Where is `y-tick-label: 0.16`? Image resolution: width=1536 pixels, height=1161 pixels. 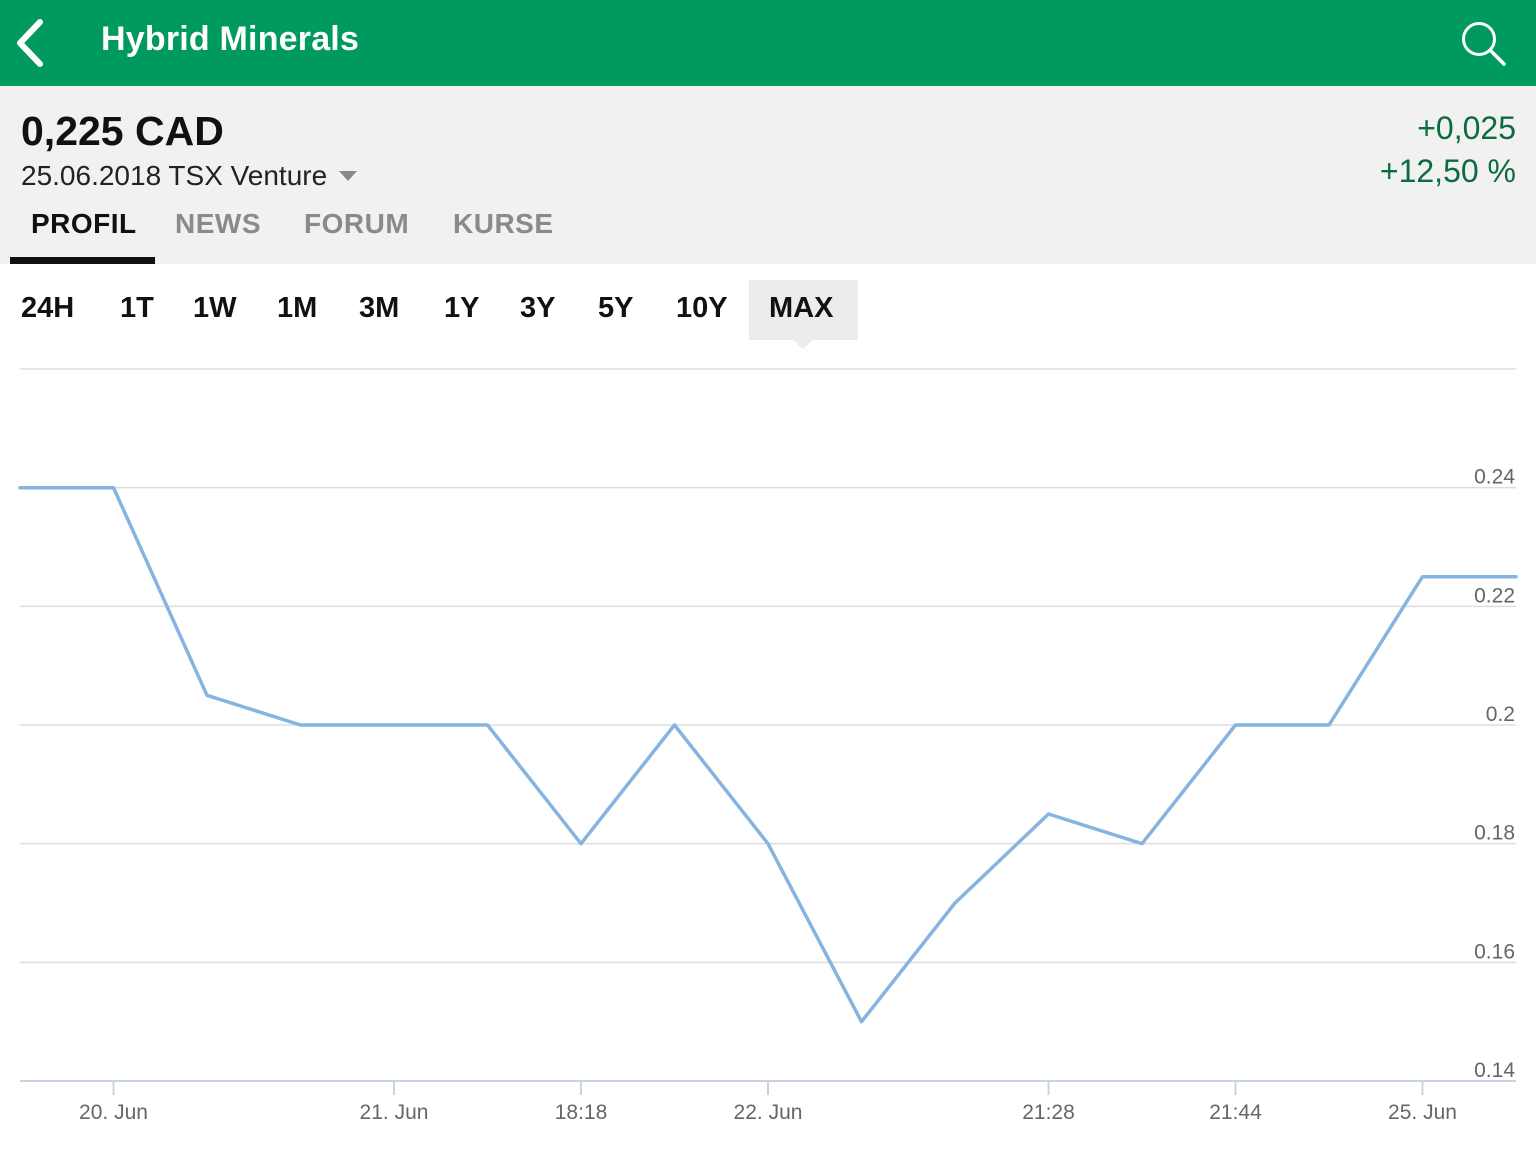
y-tick-label: 0.16 is located at coordinates (1494, 951).